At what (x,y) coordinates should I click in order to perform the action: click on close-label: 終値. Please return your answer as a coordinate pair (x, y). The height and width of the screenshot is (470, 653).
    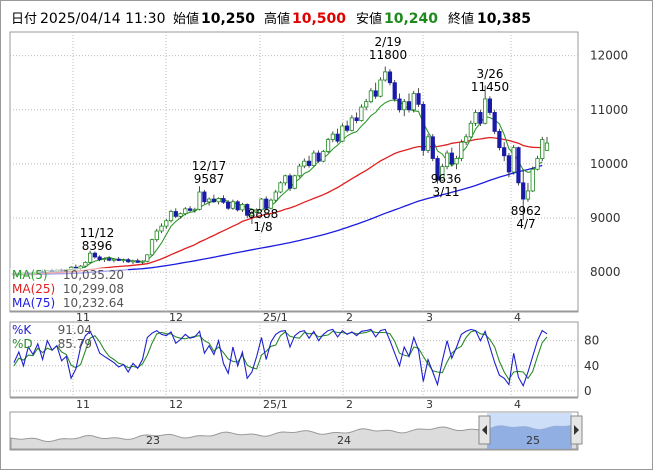
    Looking at the image, I should click on (461, 19).